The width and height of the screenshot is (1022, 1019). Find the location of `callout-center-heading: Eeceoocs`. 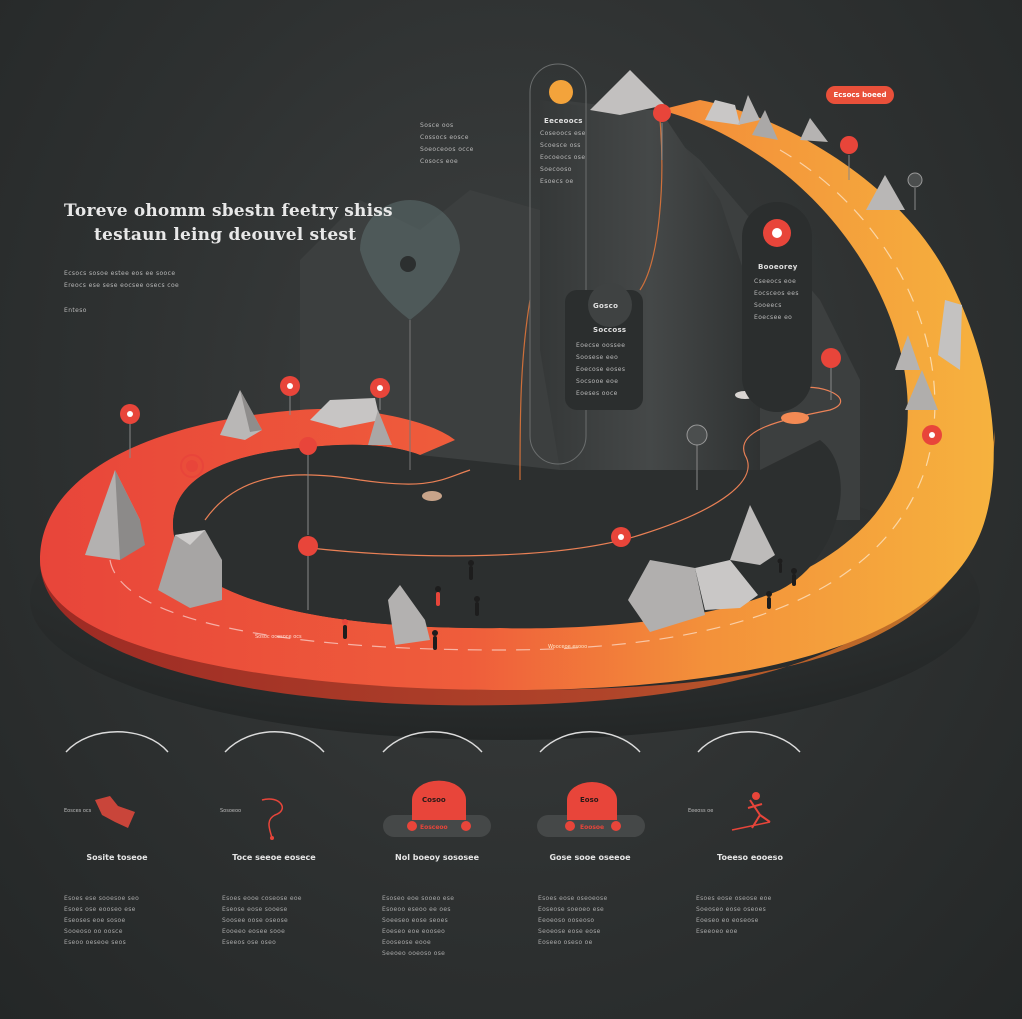

callout-center-heading: Eeceoocs is located at coordinates (563, 121).